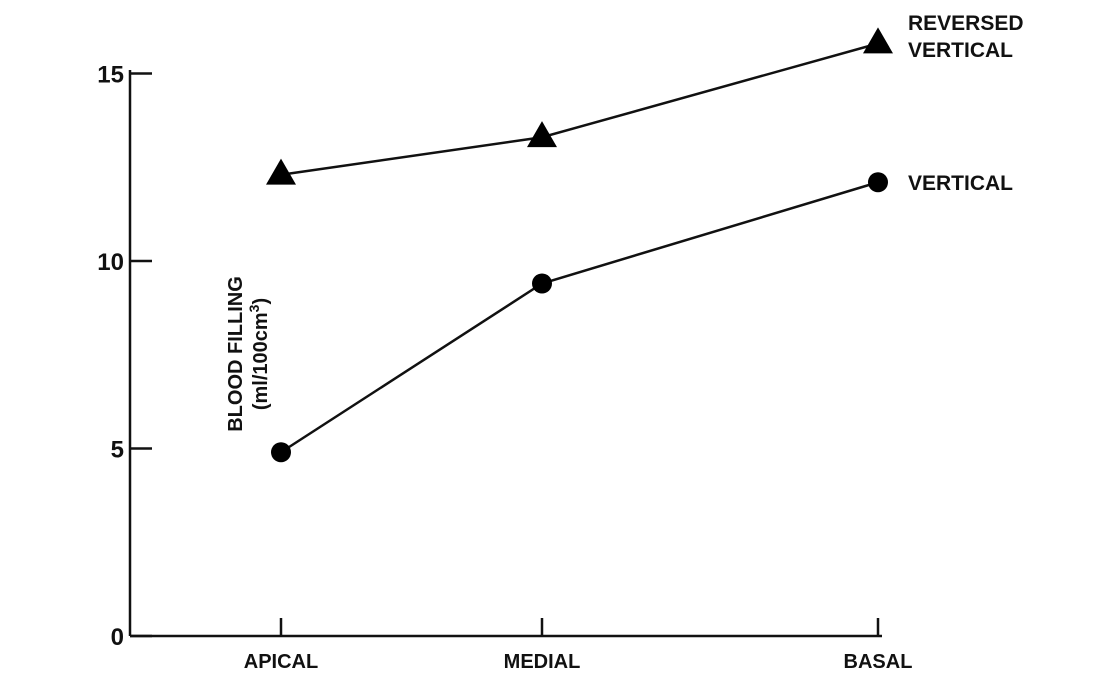 The height and width of the screenshot is (677, 1113). Describe the element at coordinates (878, 182) in the screenshot. I see `marker-vertical-basal` at that location.